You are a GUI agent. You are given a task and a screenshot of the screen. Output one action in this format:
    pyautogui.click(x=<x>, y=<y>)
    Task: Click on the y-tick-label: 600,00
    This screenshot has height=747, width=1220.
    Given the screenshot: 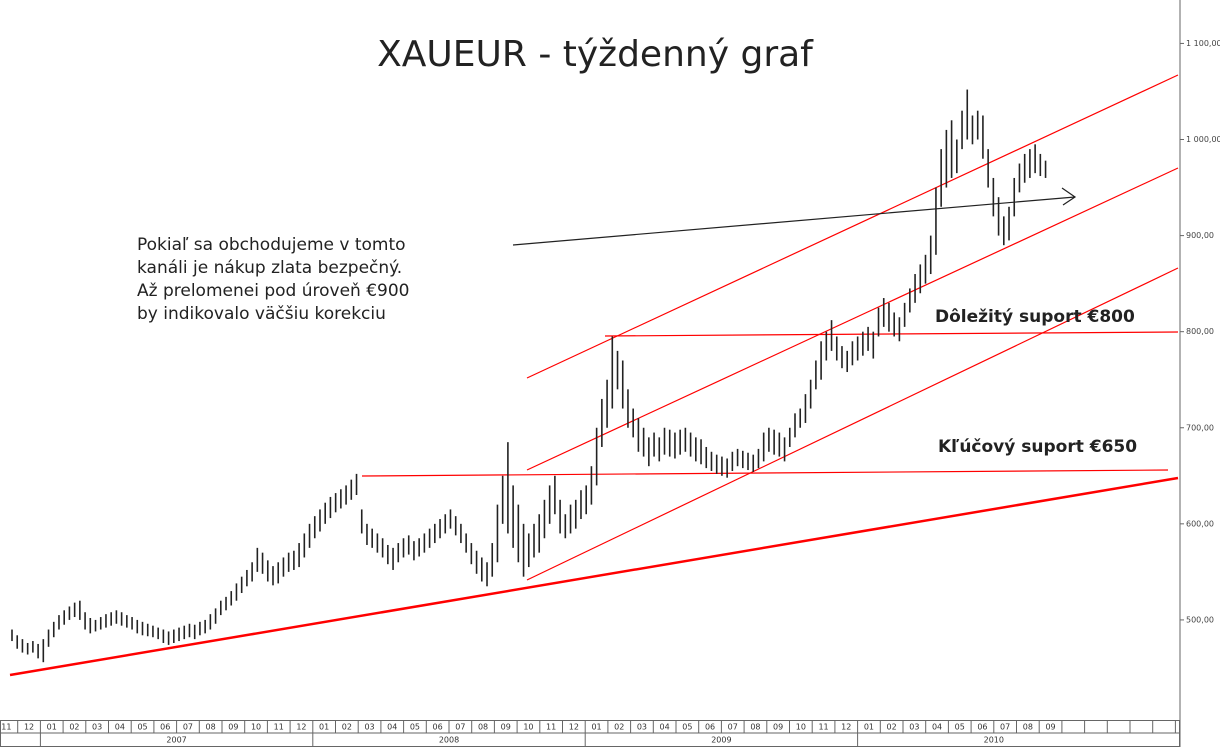 What is the action you would take?
    pyautogui.click(x=1200, y=523)
    